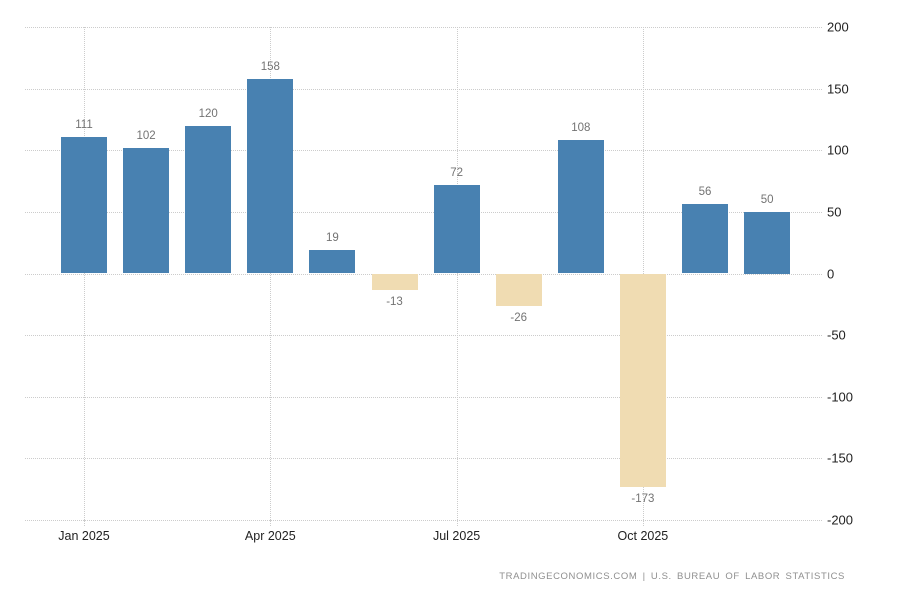 This screenshot has width=900, height=600. What do you see at coordinates (456, 536) in the screenshot?
I see `x-axis-tick-label: Jul 2025` at bounding box center [456, 536].